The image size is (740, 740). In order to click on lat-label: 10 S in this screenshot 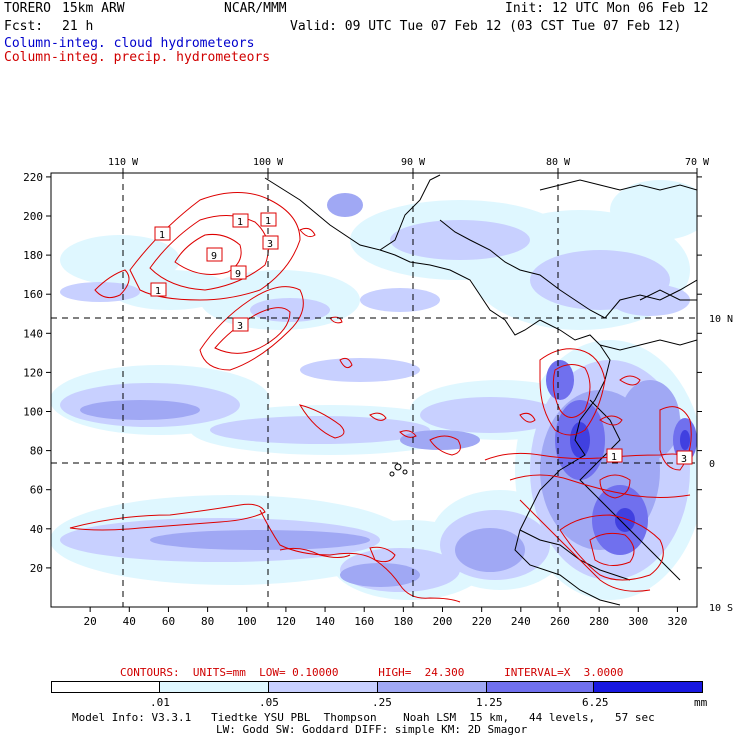, I will do `click(721, 608)`.